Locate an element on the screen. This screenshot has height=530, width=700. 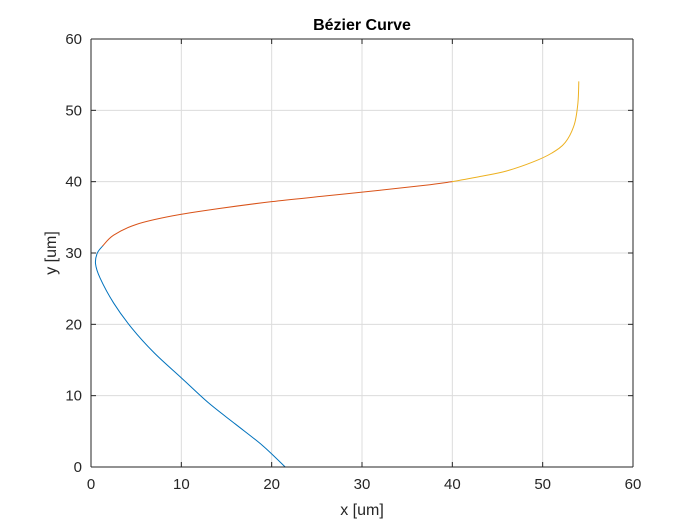
y-tick-label: 10 is located at coordinates (73, 396).